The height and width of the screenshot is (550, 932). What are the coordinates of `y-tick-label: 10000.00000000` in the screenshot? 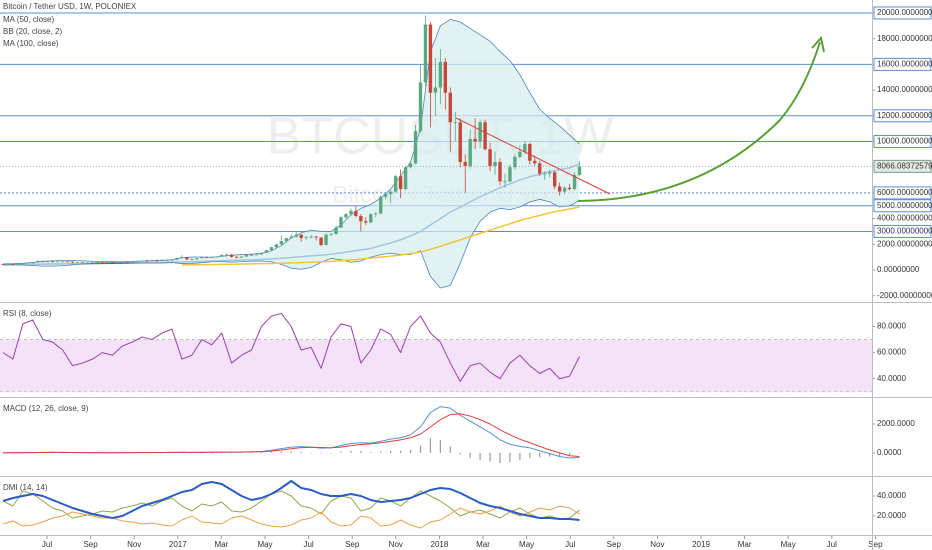 It's located at (904, 141).